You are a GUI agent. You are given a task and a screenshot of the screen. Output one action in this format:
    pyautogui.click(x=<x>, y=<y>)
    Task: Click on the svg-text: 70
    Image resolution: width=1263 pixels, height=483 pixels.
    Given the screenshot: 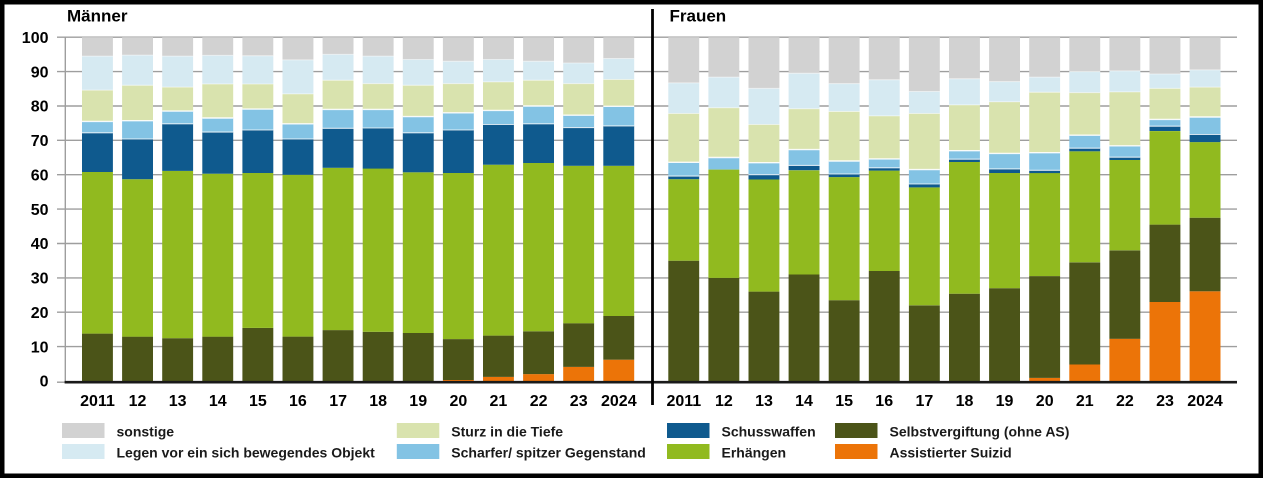 What is the action you would take?
    pyautogui.click(x=40, y=141)
    